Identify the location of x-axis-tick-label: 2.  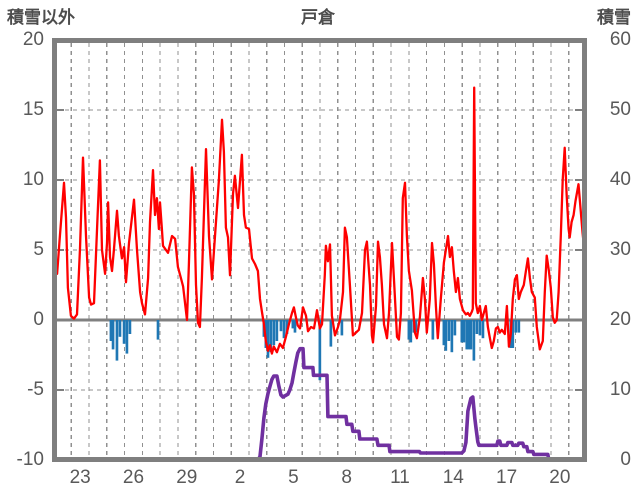
(240, 477).